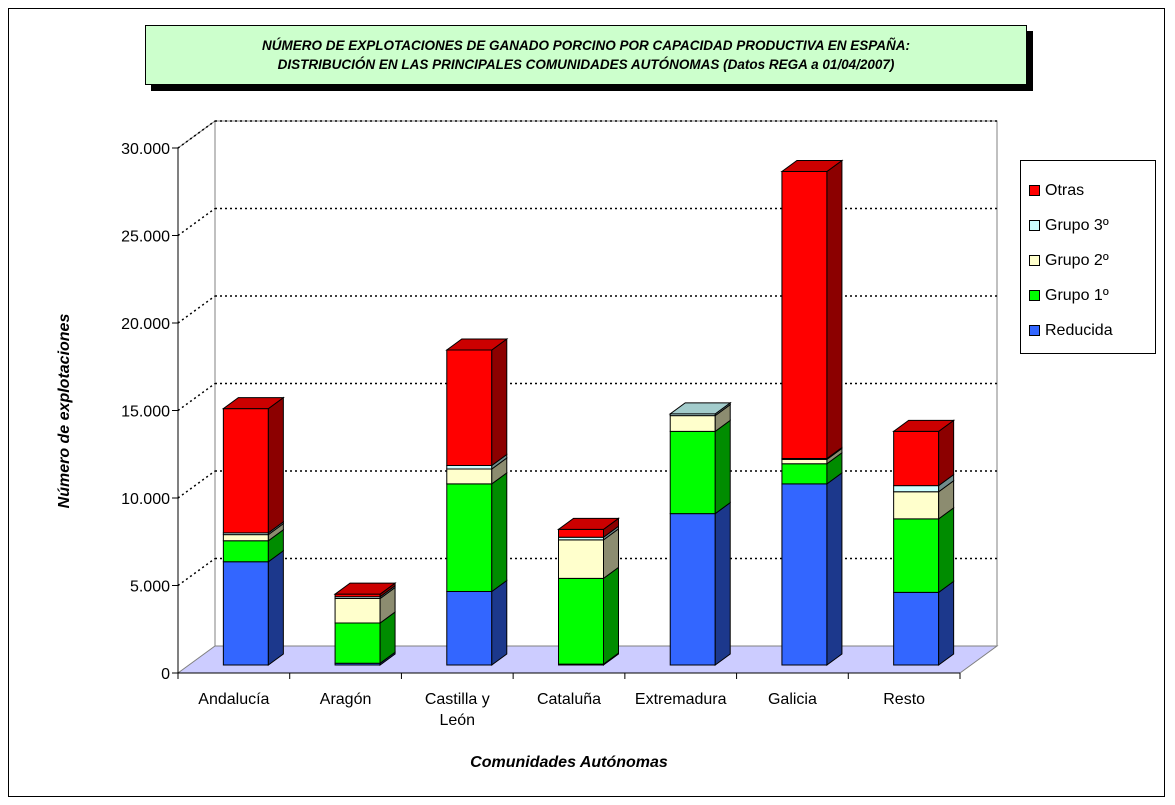 Image resolution: width=1175 pixels, height=805 pixels. I want to click on bar-grupo-1--4-side, so click(722, 467).